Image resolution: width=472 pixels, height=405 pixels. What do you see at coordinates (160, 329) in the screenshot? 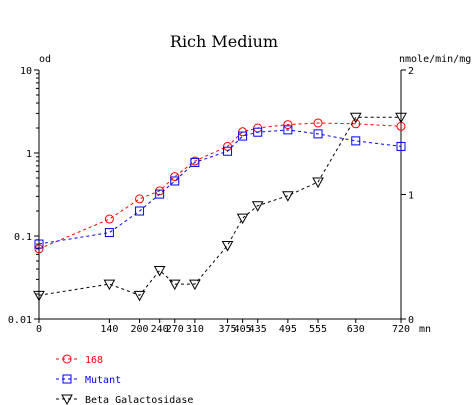
I see `x-tick-label: 240` at bounding box center [160, 329].